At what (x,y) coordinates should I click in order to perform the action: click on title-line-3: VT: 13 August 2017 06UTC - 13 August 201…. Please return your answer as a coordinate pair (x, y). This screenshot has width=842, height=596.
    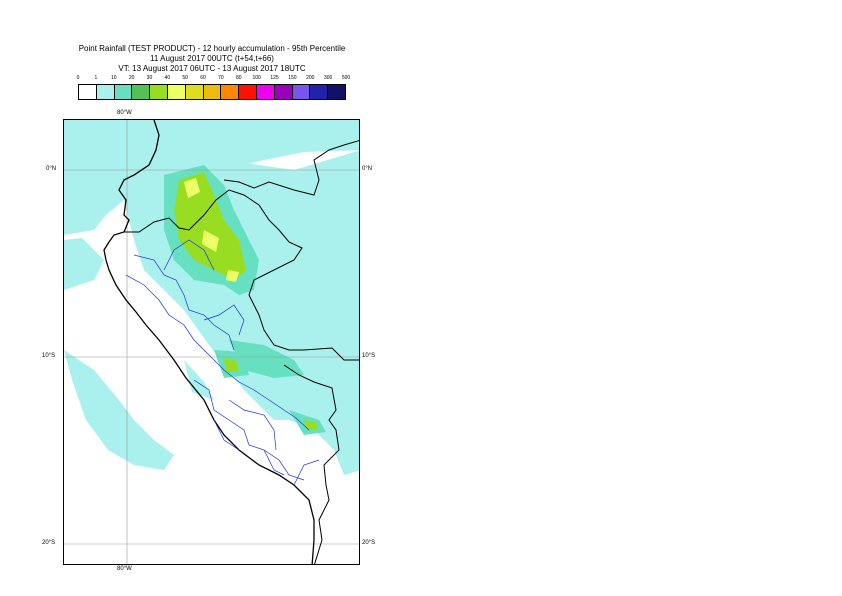
    Looking at the image, I should click on (212, 68).